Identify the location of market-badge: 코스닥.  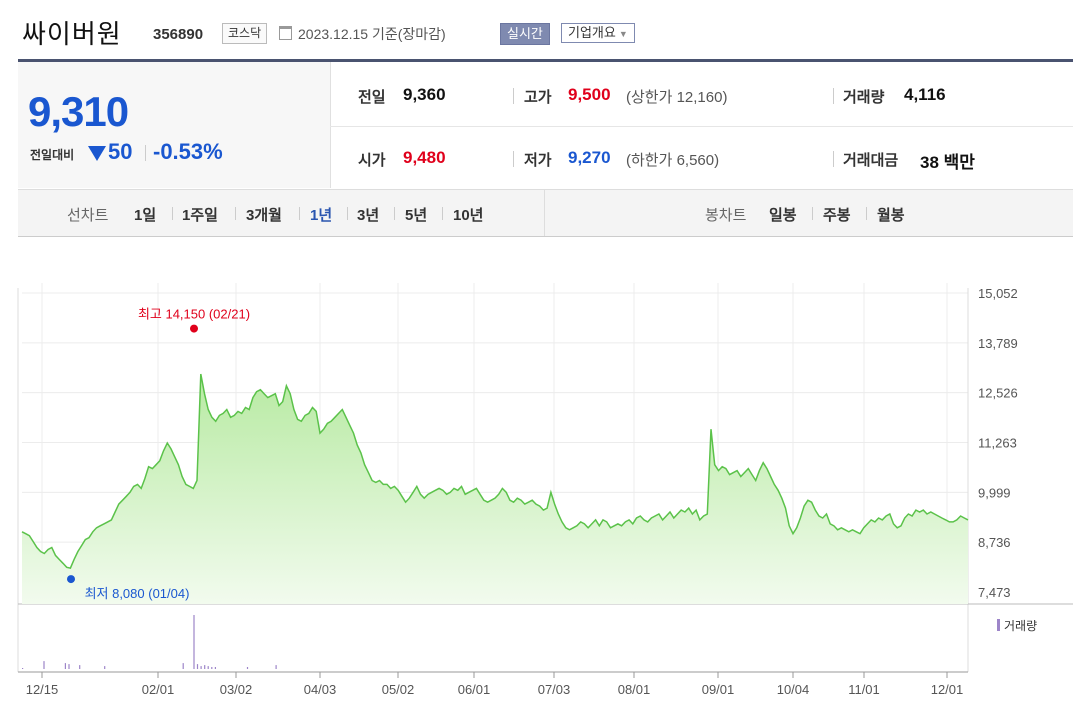
(245, 33).